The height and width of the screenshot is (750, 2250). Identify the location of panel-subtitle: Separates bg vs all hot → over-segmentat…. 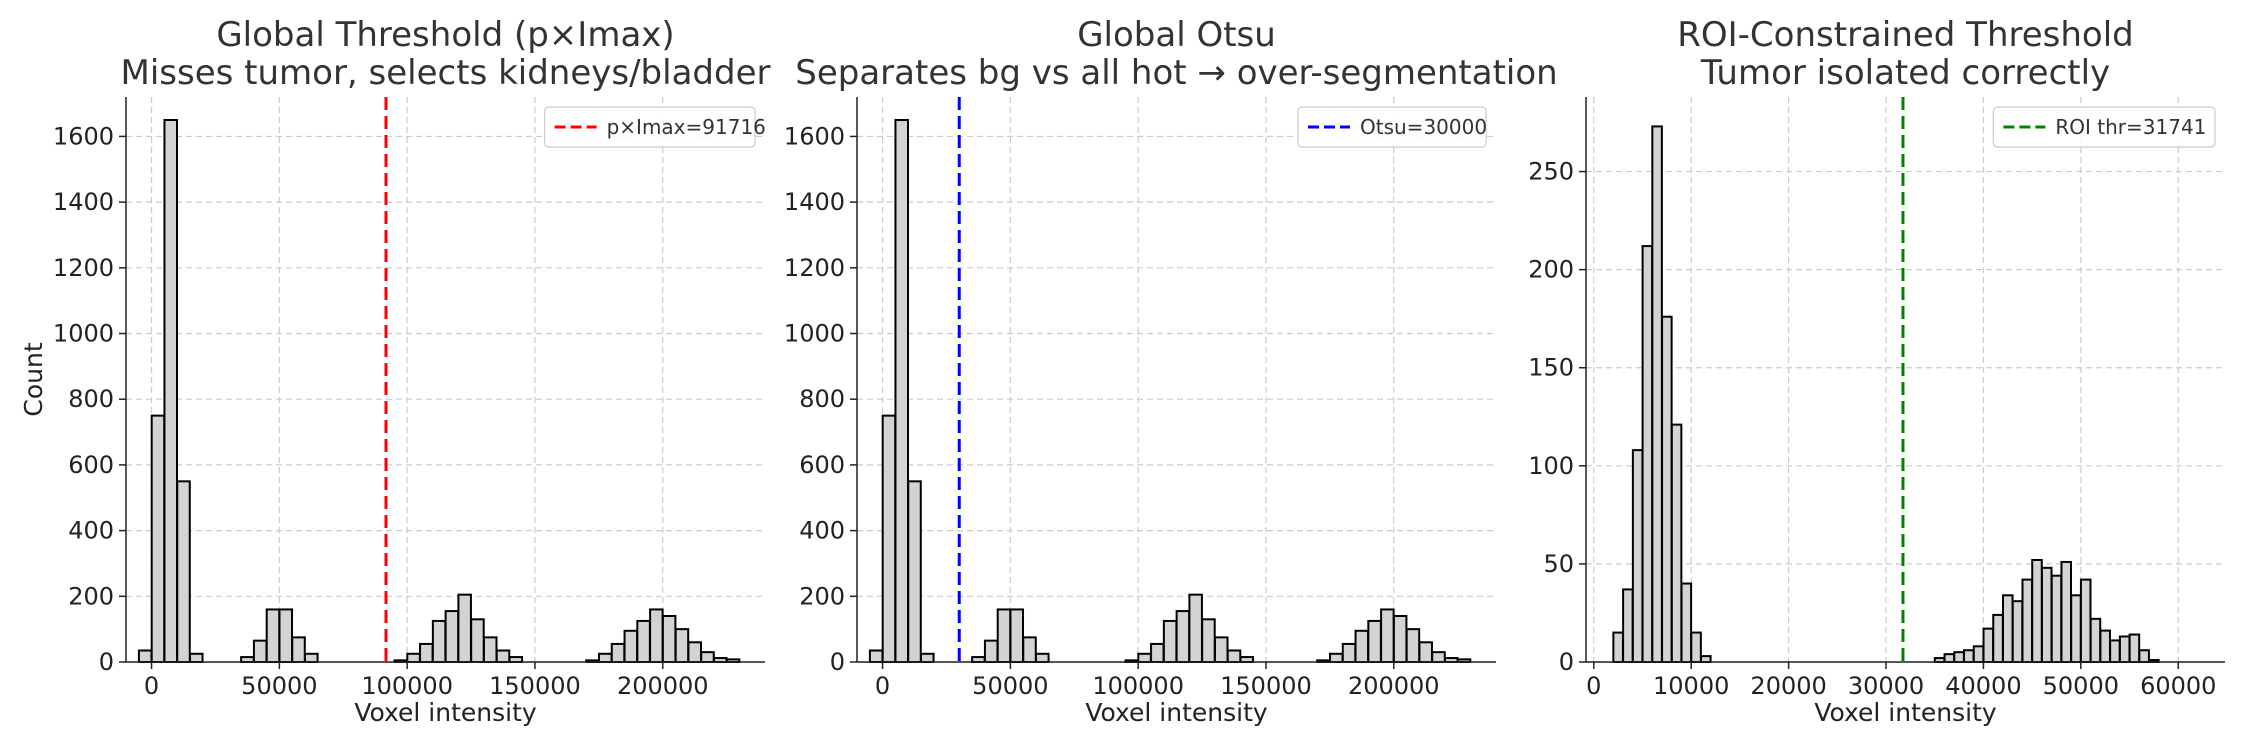
(1176, 73).